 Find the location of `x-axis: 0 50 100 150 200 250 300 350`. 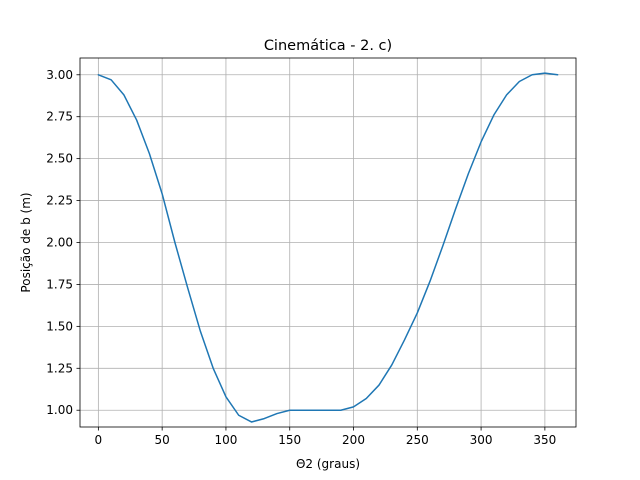

x-axis: 0 50 100 150 200 250 300 350 is located at coordinates (325, 437).